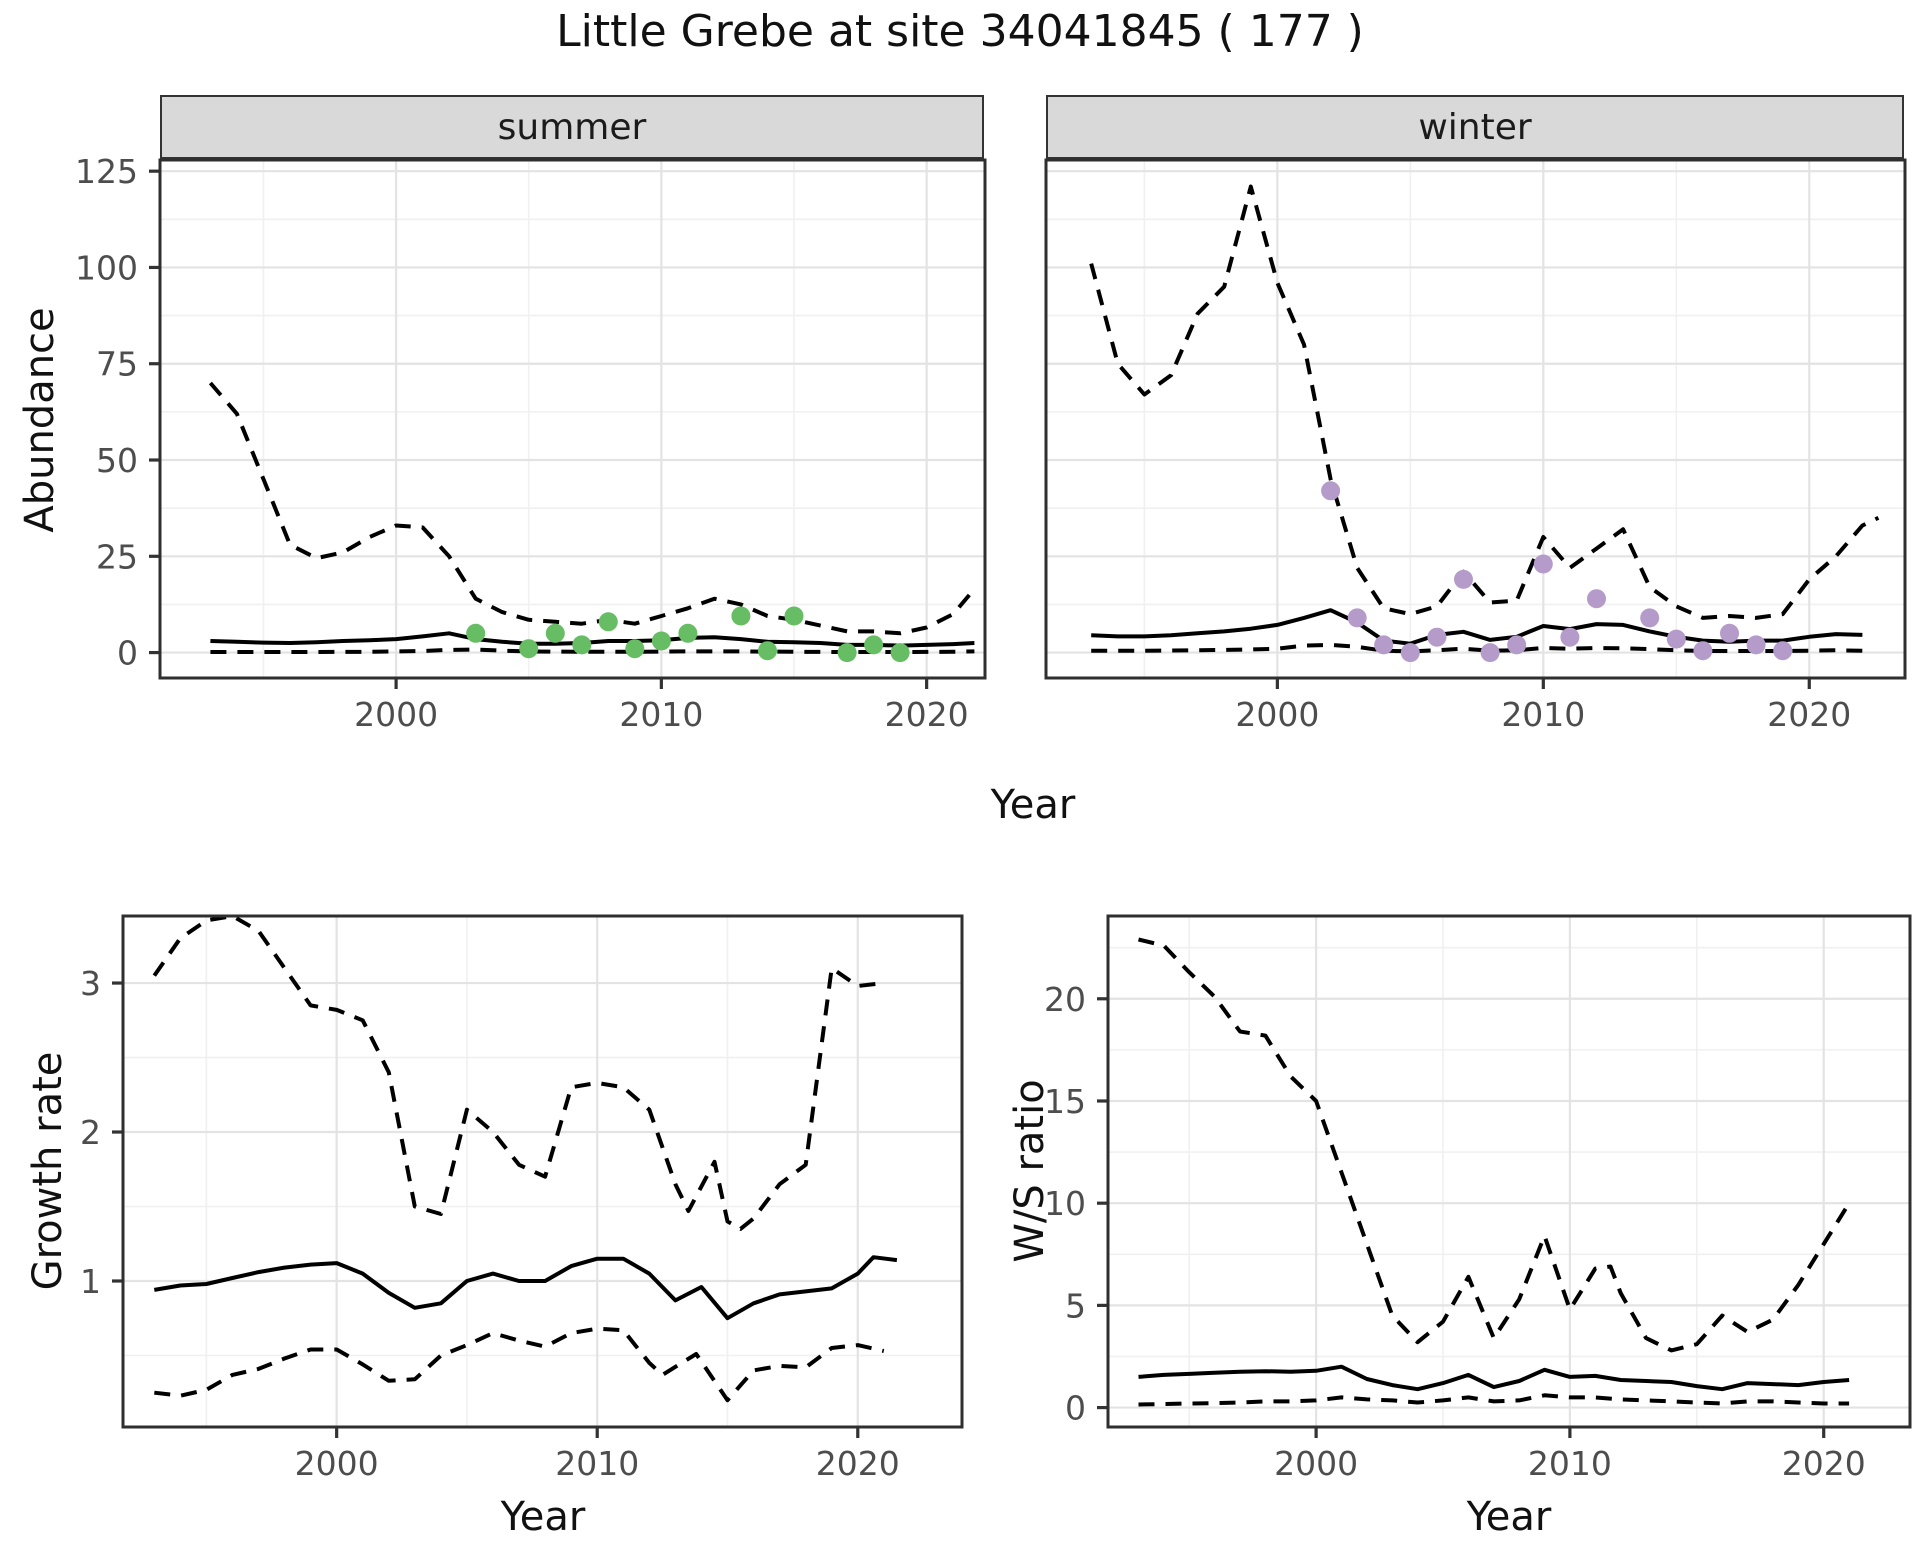 Image resolution: width=1920 pixels, height=1560 pixels. What do you see at coordinates (40, 420) in the screenshot?
I see `abundance-y-axis-label: Abundance` at bounding box center [40, 420].